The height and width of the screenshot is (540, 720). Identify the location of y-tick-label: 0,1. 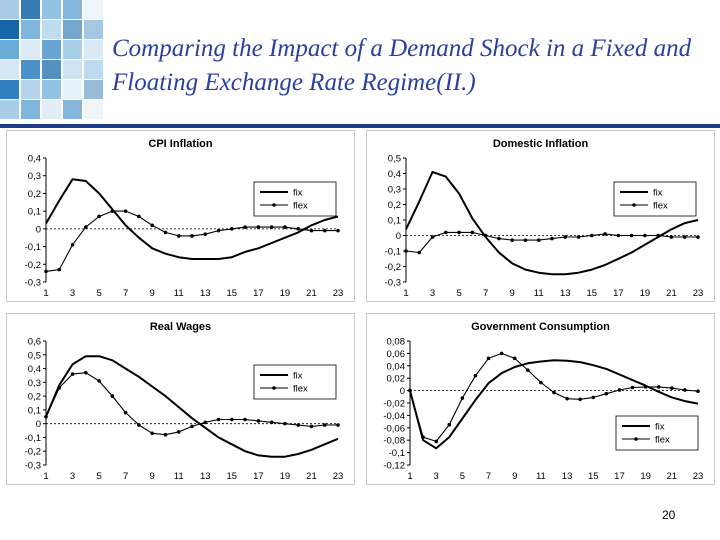
(394, 221).